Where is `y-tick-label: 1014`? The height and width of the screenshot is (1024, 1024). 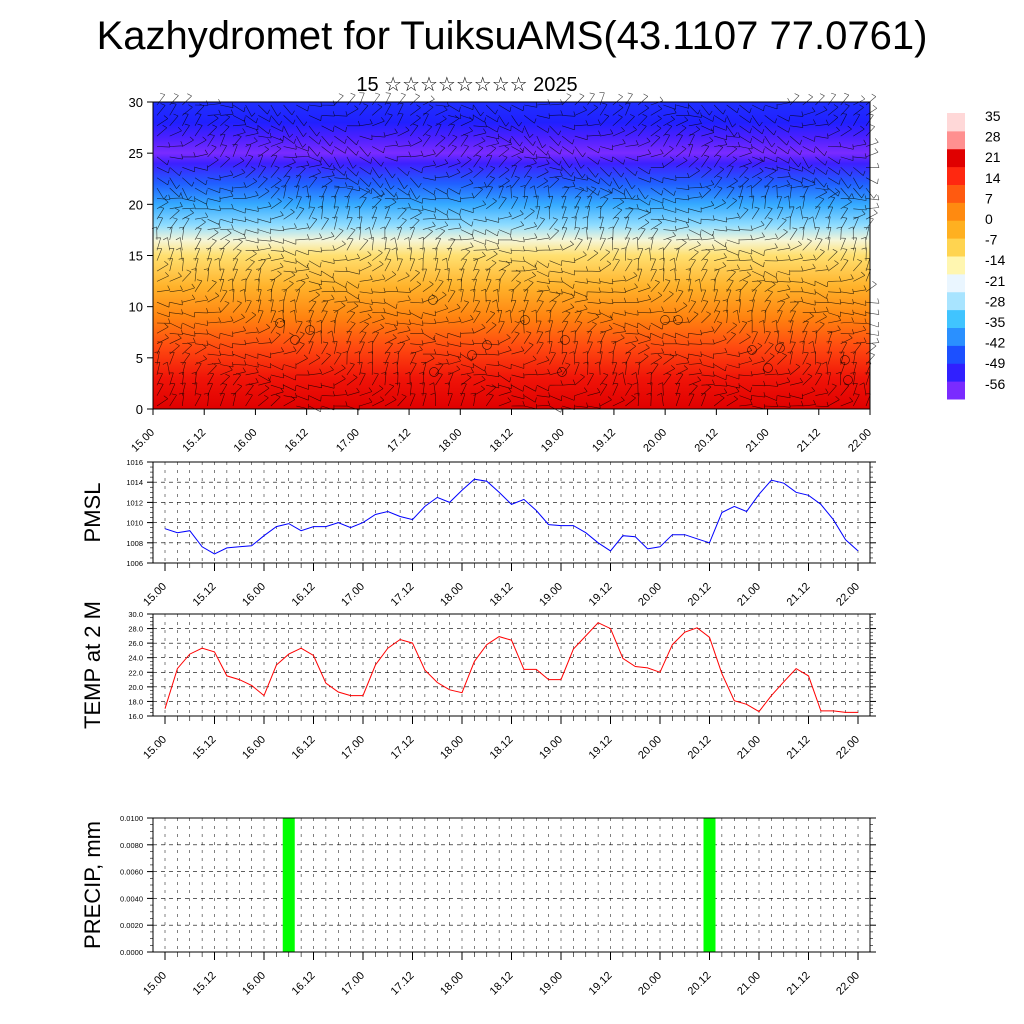
y-tick-label: 1014 is located at coordinates (134, 482).